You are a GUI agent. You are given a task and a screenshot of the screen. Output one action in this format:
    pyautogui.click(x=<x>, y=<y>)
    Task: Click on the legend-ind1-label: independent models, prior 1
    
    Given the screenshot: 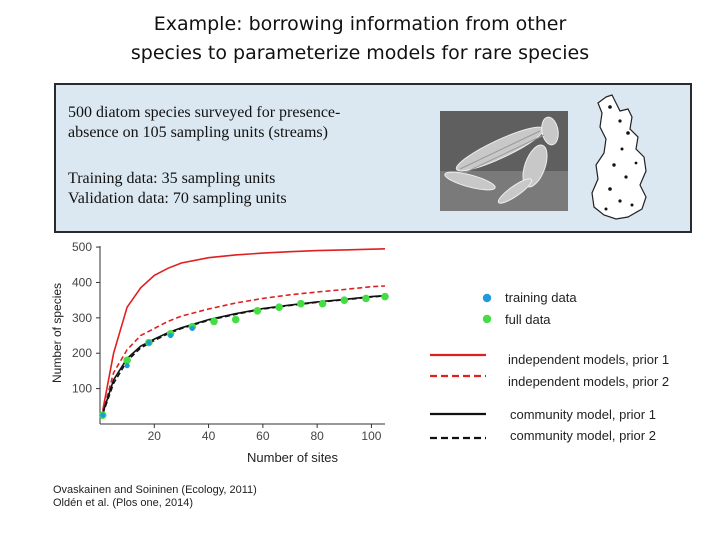 What is the action you would take?
    pyautogui.click(x=589, y=359)
    